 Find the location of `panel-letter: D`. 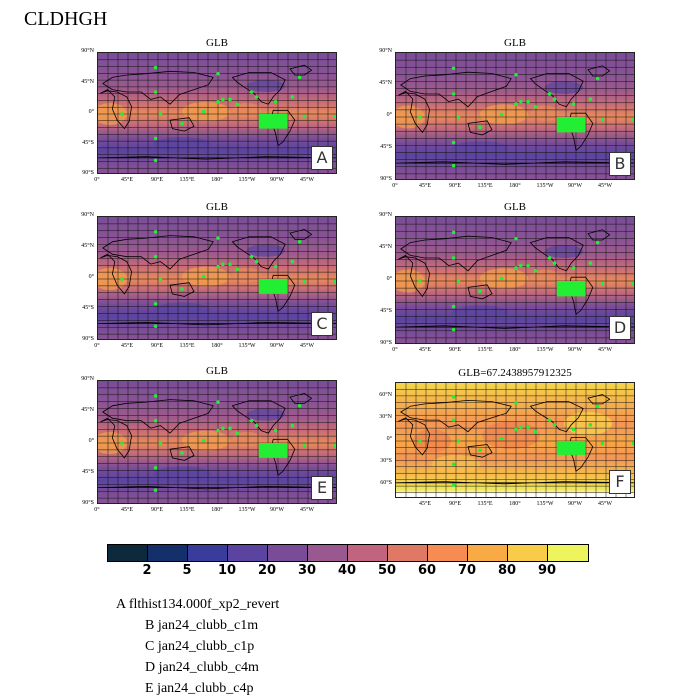

panel-letter: D is located at coordinates (620, 328).